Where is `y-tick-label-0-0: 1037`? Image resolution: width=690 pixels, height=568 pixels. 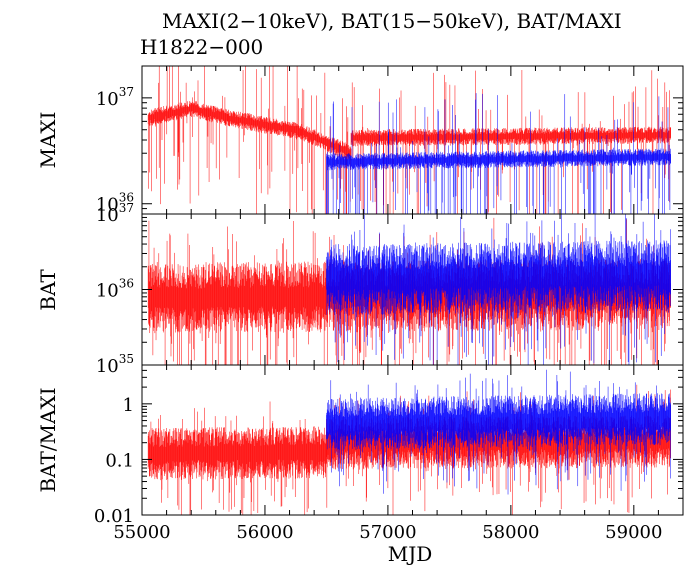 y-tick-label-0-0: 1037 is located at coordinates (115, 97).